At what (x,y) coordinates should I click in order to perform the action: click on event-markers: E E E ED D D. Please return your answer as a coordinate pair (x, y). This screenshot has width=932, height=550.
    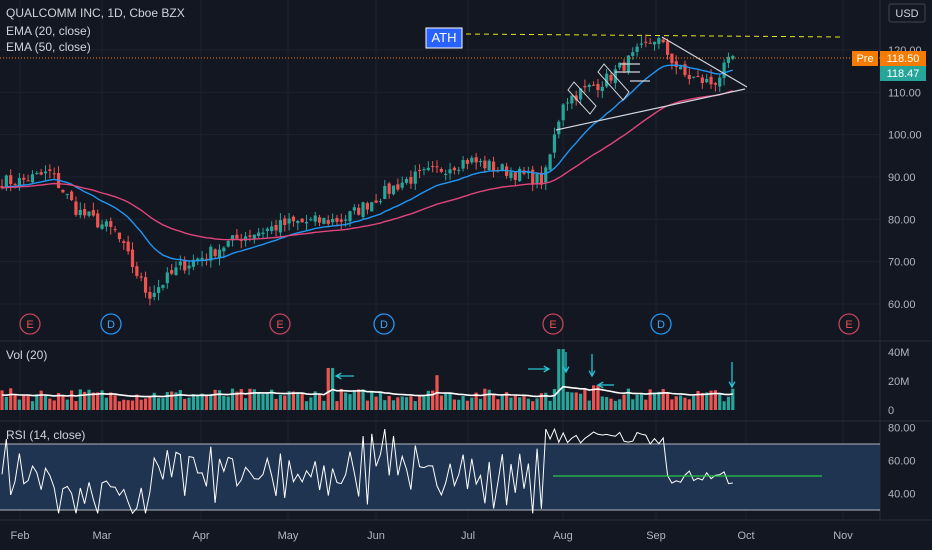
    Looking at the image, I should click on (439, 324).